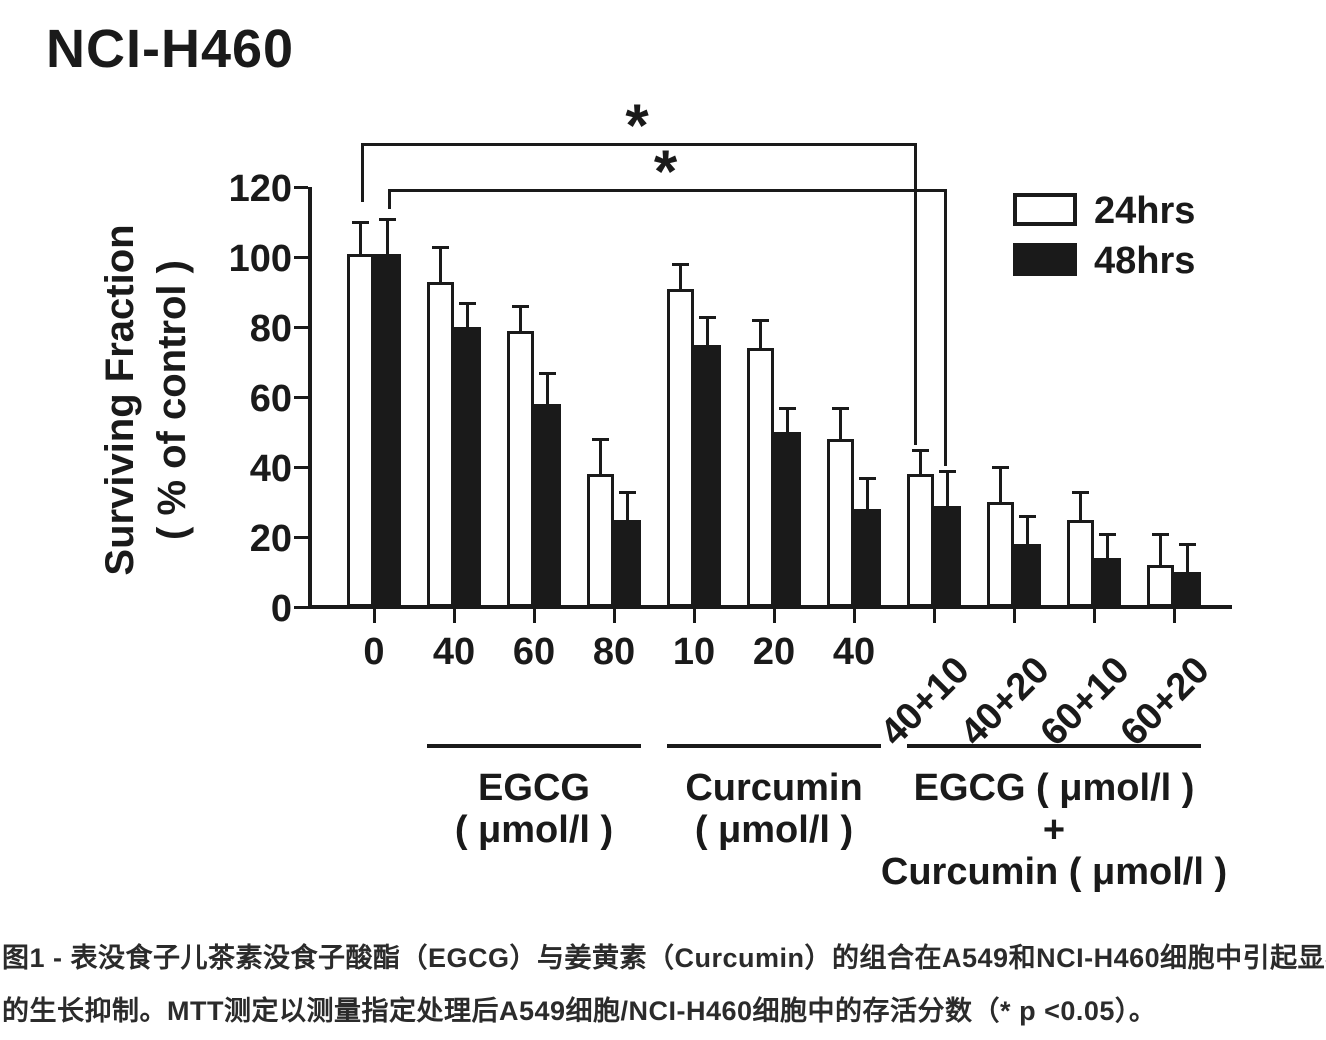 Image resolution: width=1326 pixels, height=1040 pixels. I want to click on error-cap-48hrs-40+20, so click(1027, 516).